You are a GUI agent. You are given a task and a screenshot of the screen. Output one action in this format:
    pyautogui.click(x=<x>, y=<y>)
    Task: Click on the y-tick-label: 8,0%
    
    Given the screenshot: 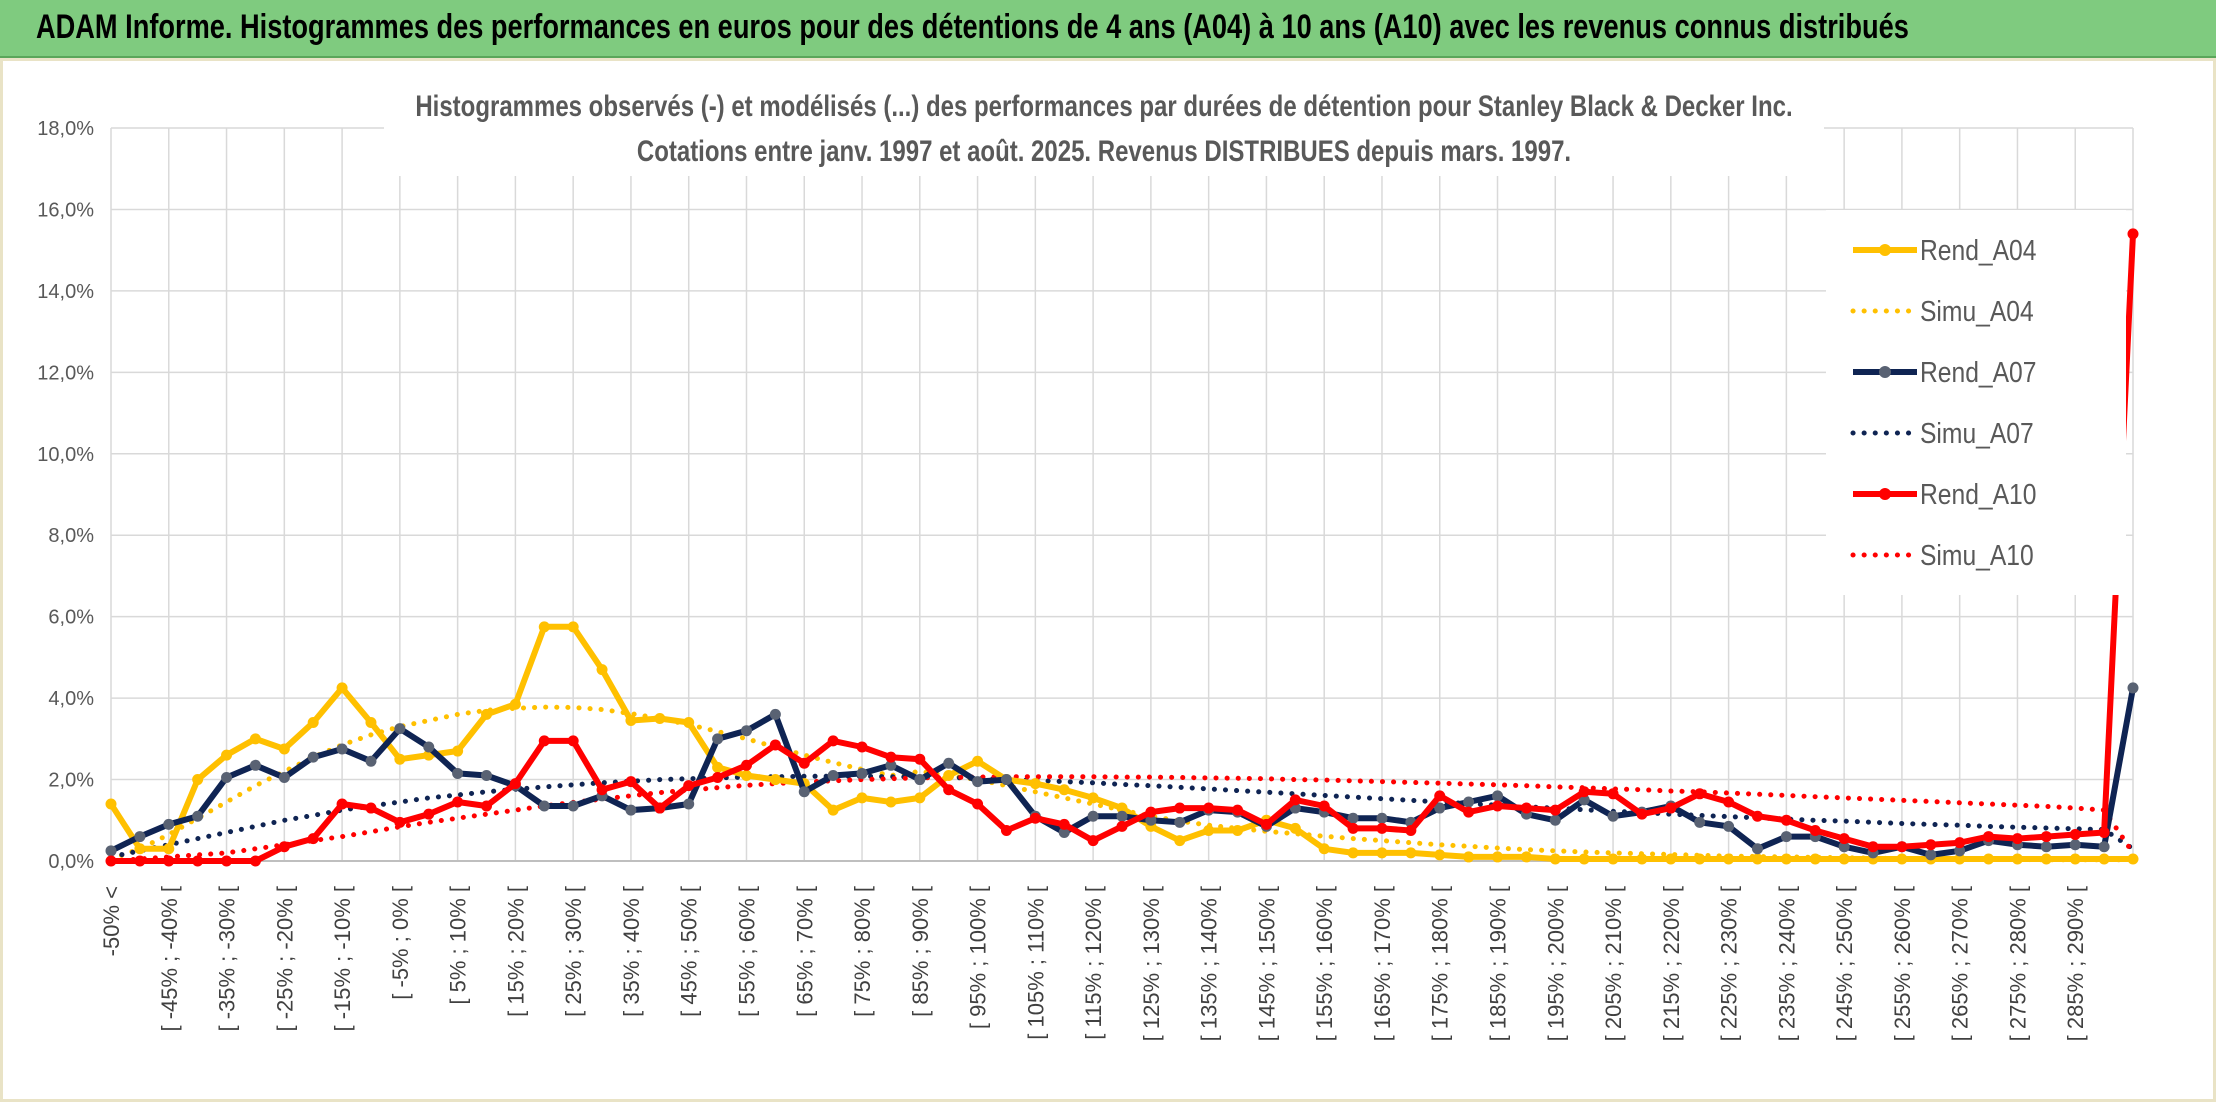 What is the action you would take?
    pyautogui.click(x=71, y=536)
    